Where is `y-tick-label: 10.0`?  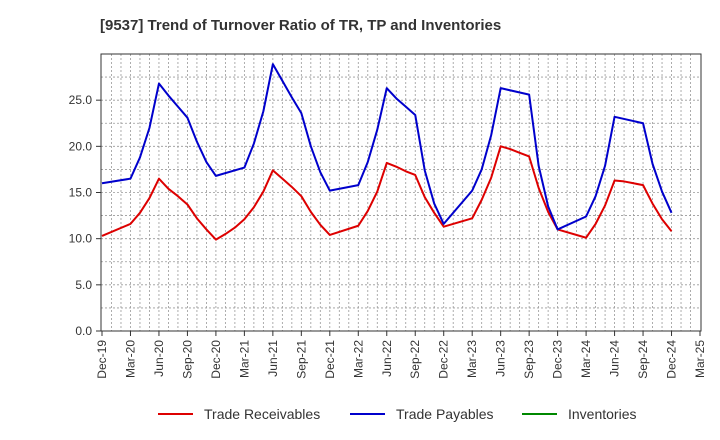 y-tick-label: 10.0 is located at coordinates (81, 239).